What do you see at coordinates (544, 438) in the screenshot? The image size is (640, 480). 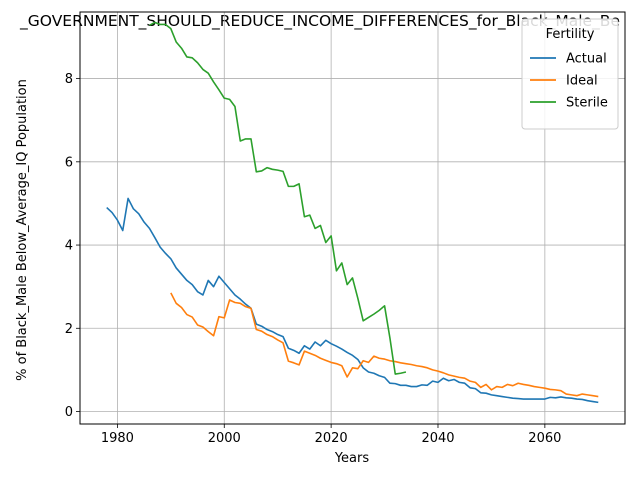 I see `x-tick-label: 2060` at bounding box center [544, 438].